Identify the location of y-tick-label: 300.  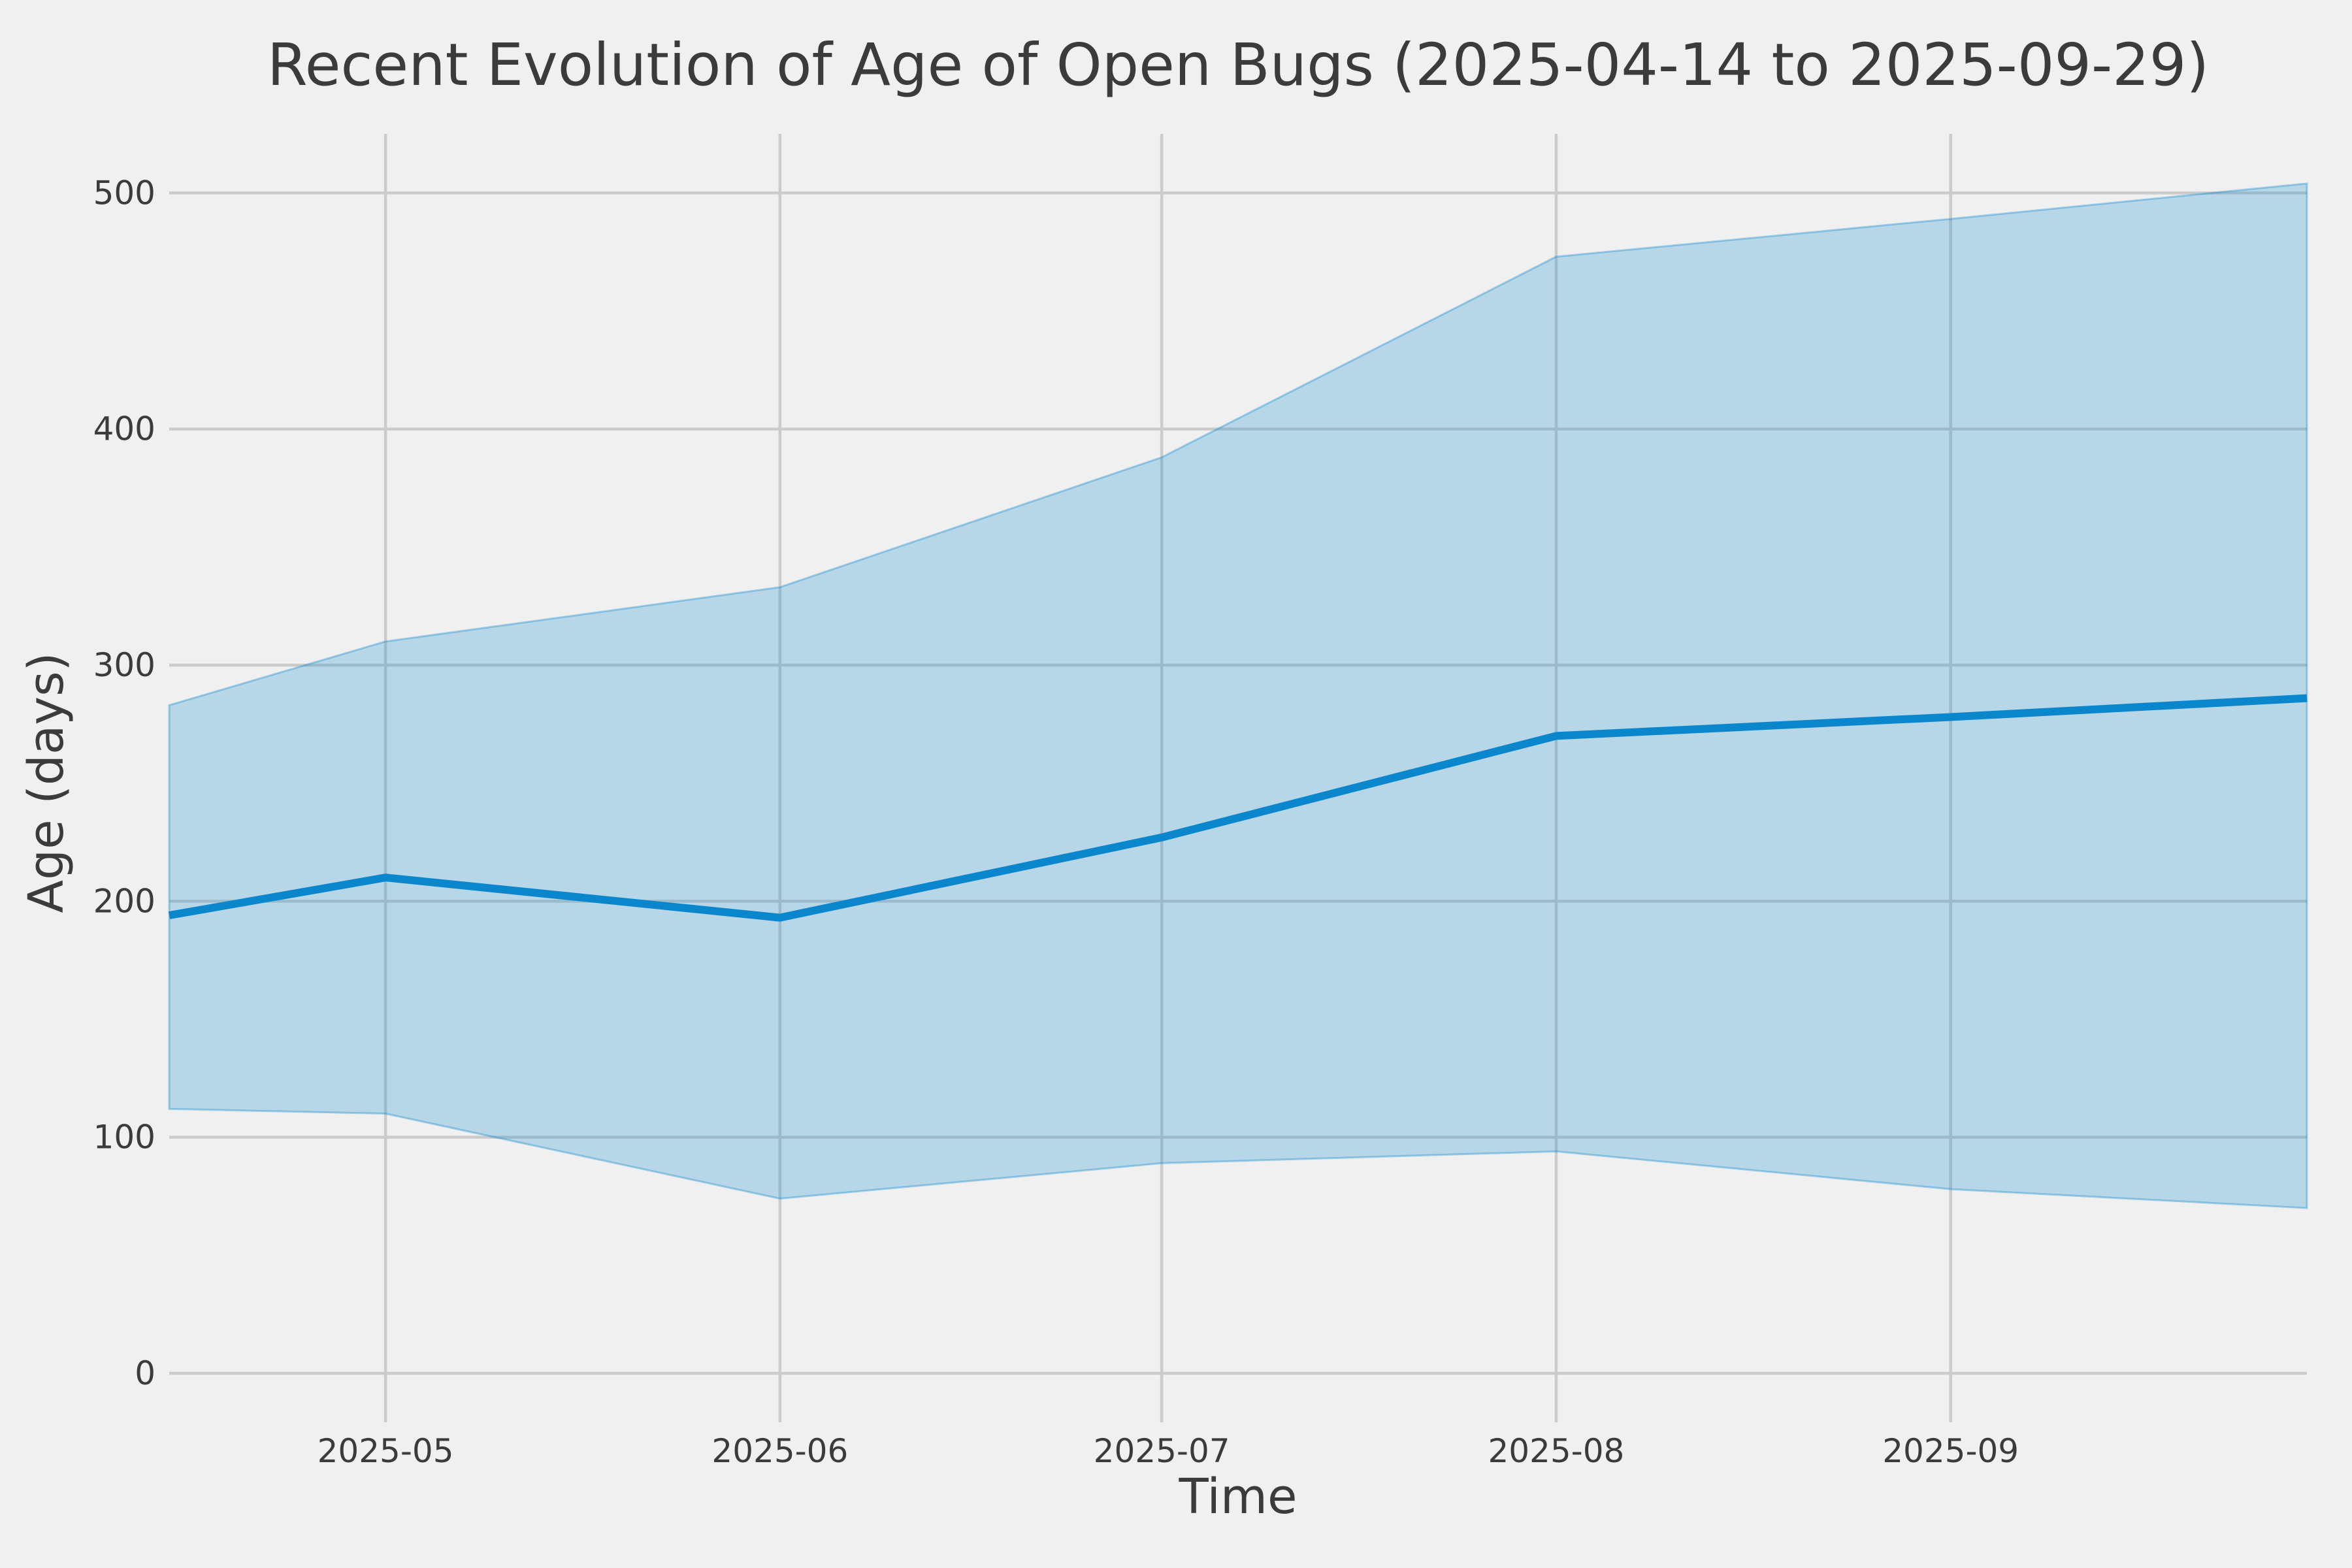
(124, 665).